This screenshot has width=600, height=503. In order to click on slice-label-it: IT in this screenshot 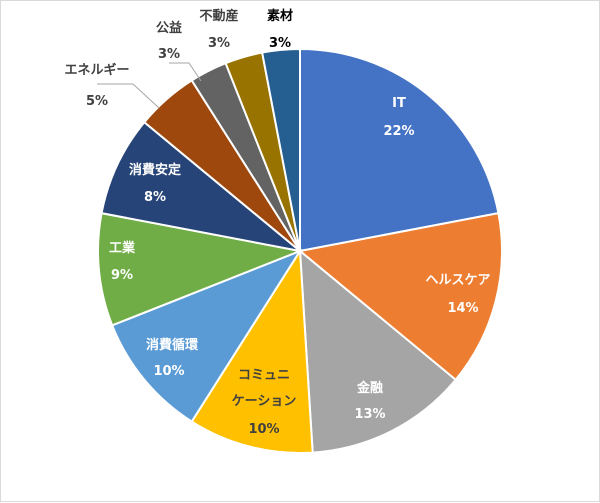, I will do `click(399, 103)`.